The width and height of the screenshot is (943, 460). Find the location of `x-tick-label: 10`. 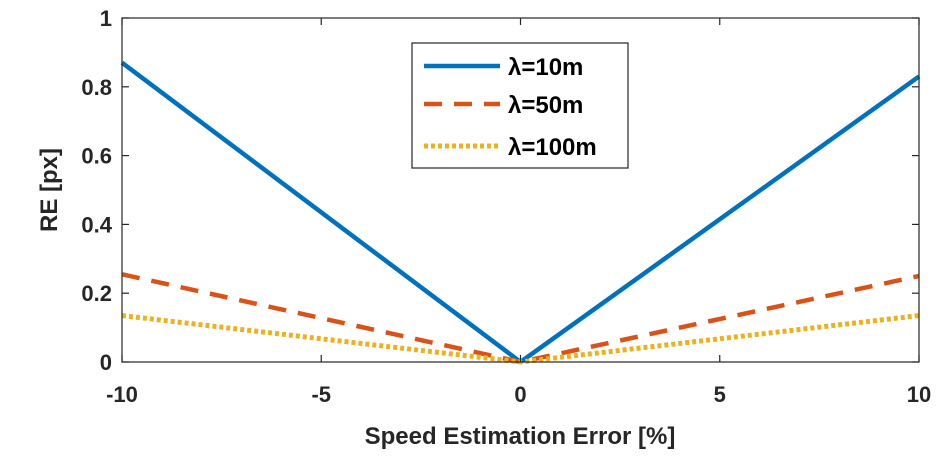

x-tick-label: 10 is located at coordinates (919, 394).